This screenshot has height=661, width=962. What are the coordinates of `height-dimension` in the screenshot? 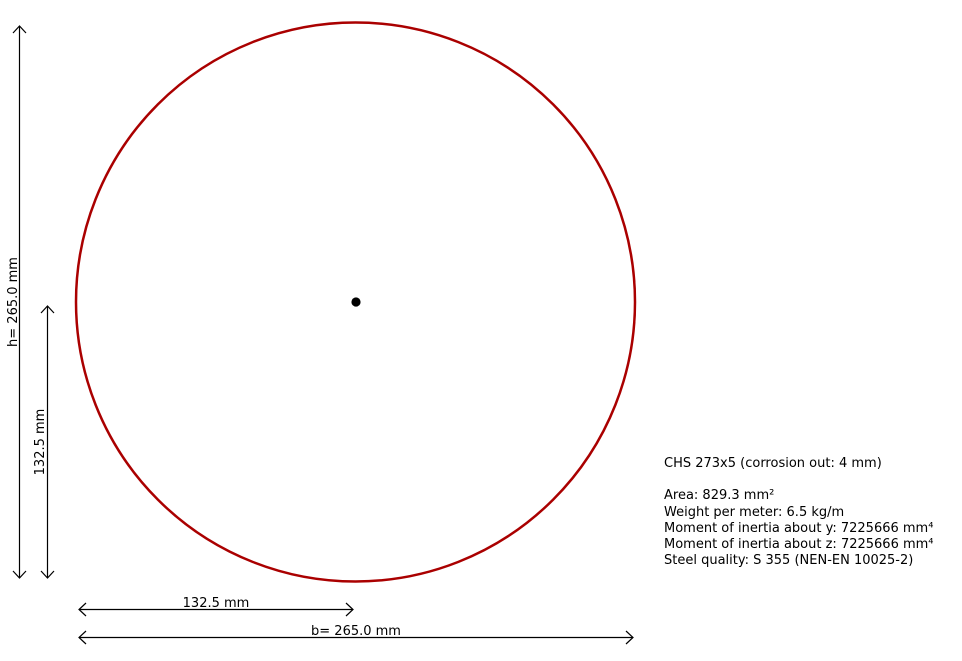 It's located at (19, 302).